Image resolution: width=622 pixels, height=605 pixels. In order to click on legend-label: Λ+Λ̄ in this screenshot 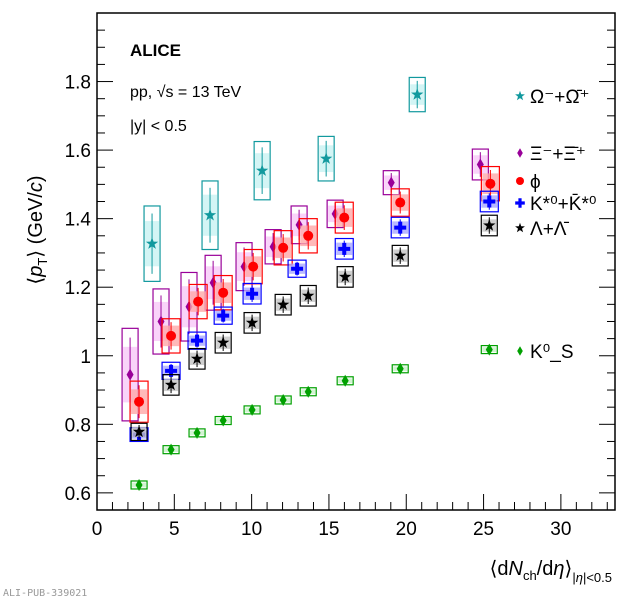, I will do `click(549, 229)`.